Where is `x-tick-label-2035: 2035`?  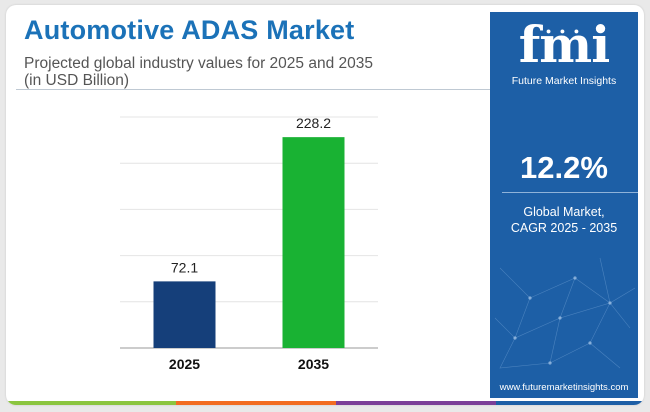
x-tick-label-2035: 2035 is located at coordinates (313, 364).